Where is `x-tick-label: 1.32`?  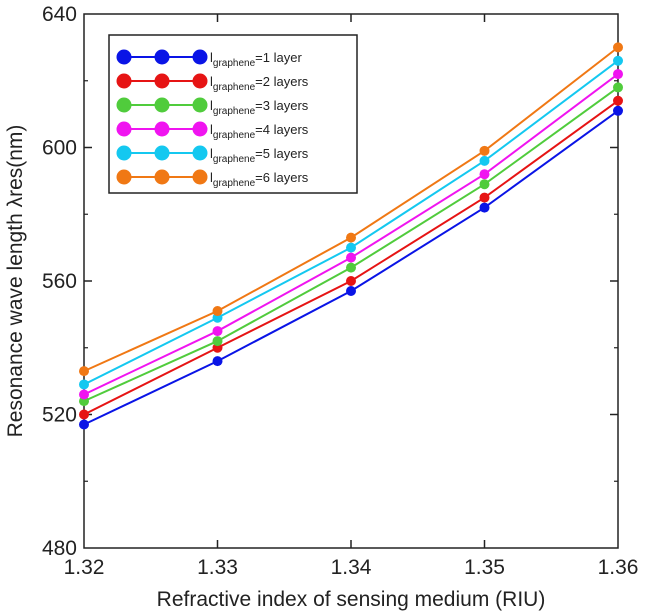 x-tick-label: 1.32 is located at coordinates (84, 567).